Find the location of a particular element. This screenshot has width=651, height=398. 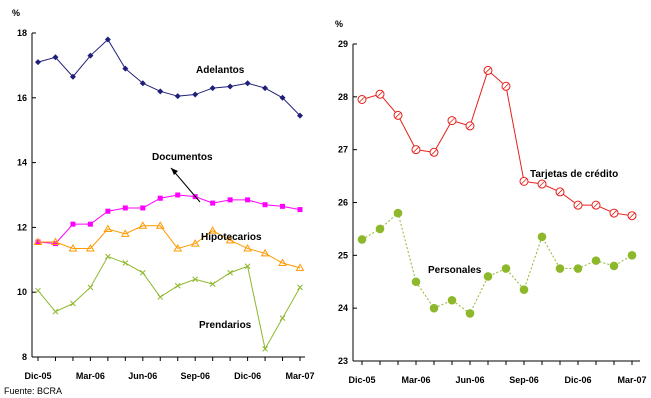

series-line-adelantos is located at coordinates (169, 77).